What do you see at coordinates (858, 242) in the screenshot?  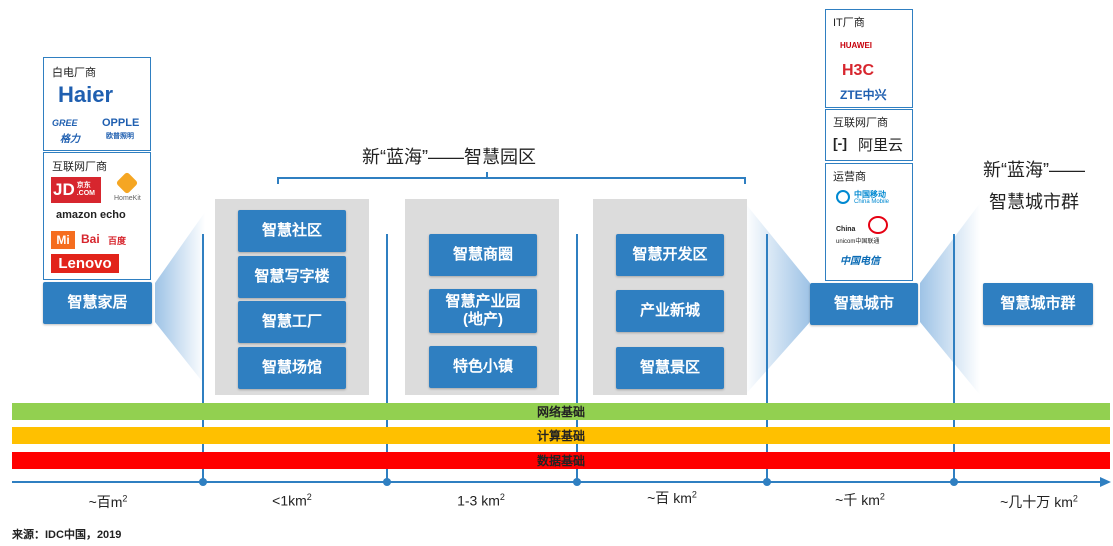 I see `china-unicom-cn-logo: unicom中国联通` at bounding box center [858, 242].